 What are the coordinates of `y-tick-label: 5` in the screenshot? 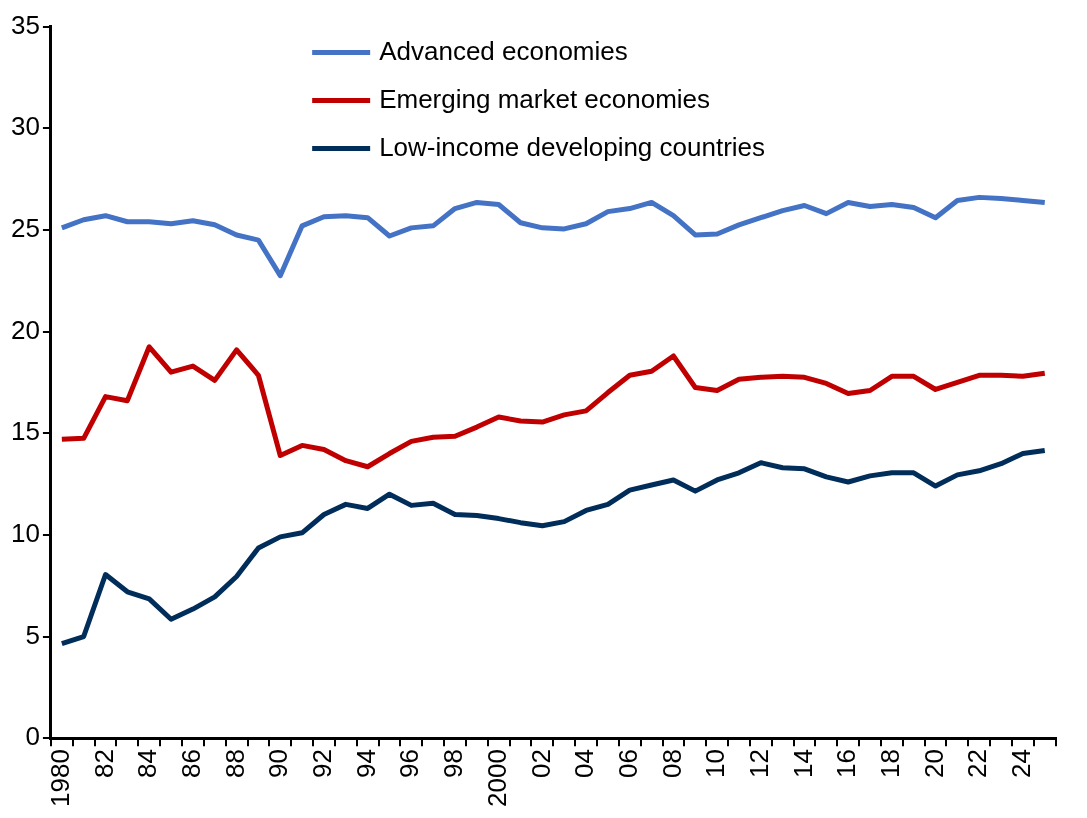 It's located at (32, 634).